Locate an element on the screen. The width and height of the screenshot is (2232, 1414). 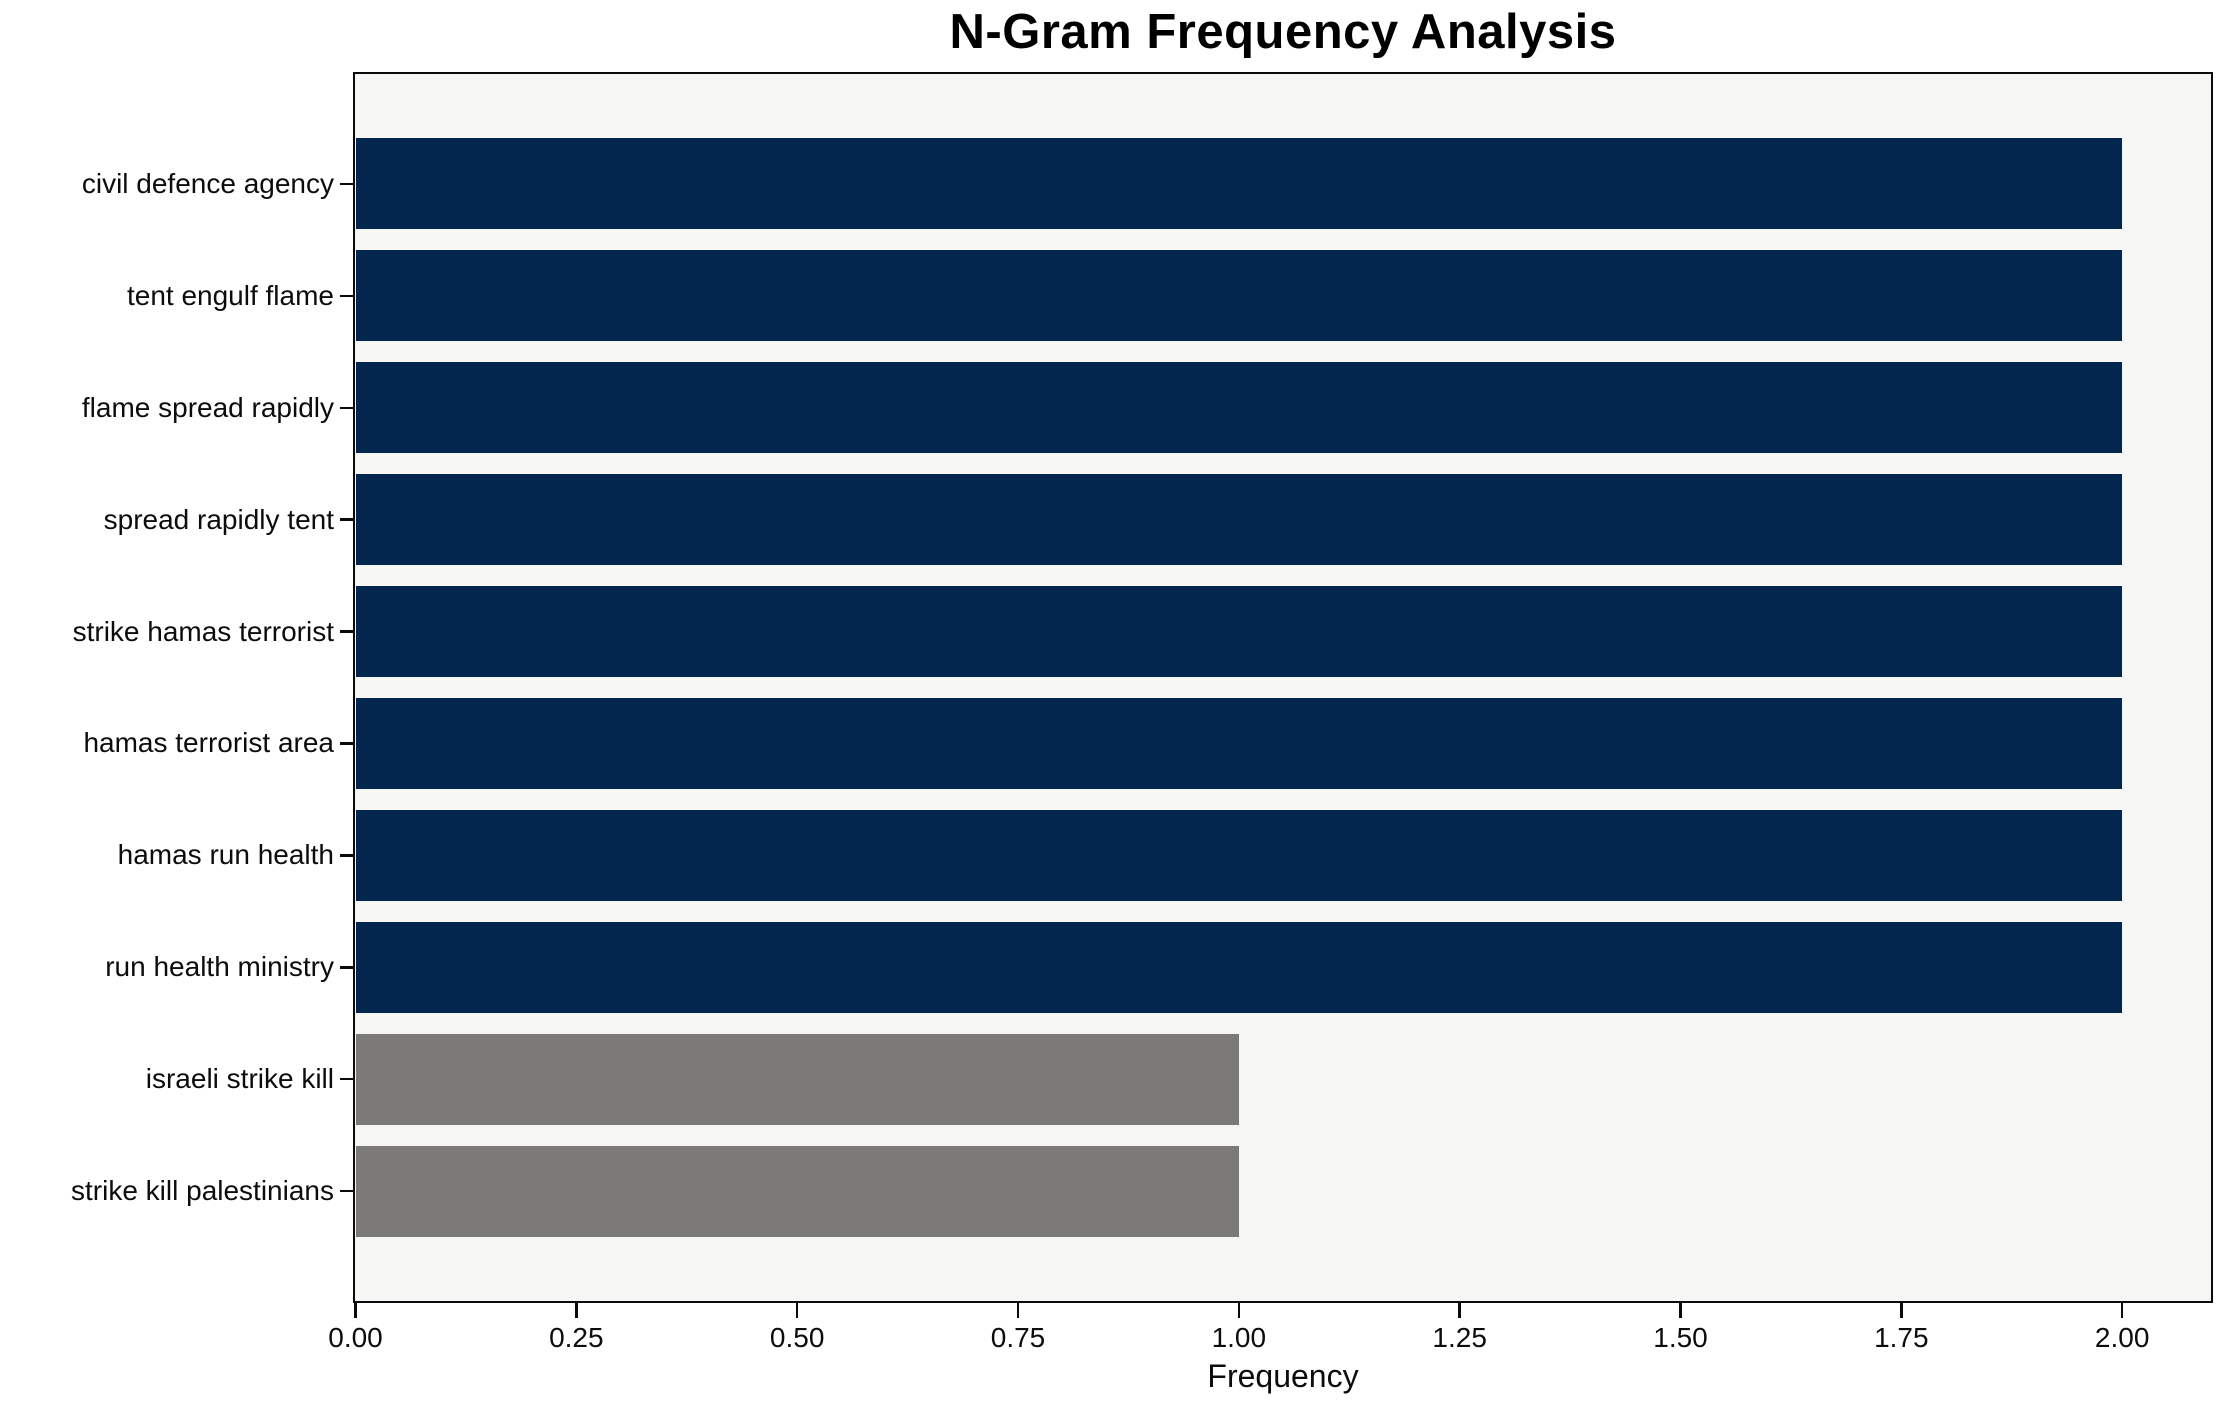
y-axis-label: tent engulf flame is located at coordinates (230, 295).